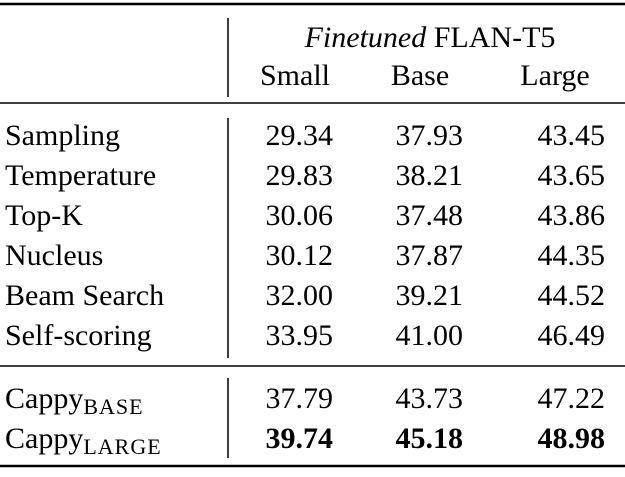 This screenshot has height=477, width=625. I want to click on cell: 44.35, so click(572, 255).